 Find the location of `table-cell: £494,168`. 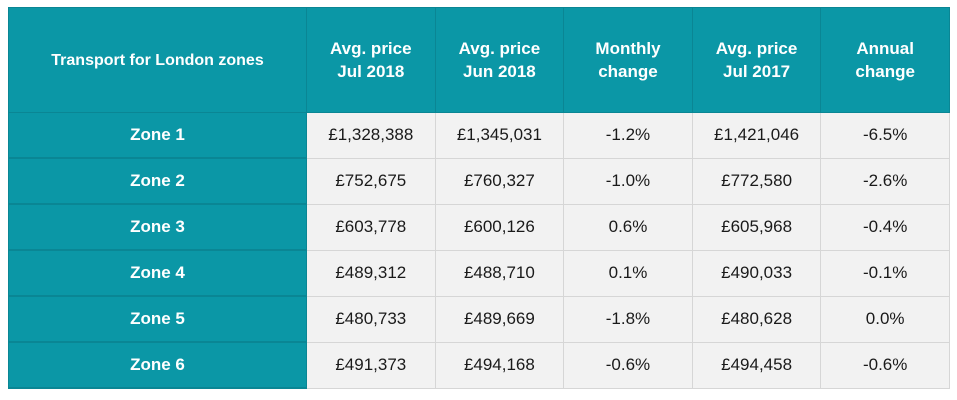

table-cell: £494,168 is located at coordinates (499, 365).